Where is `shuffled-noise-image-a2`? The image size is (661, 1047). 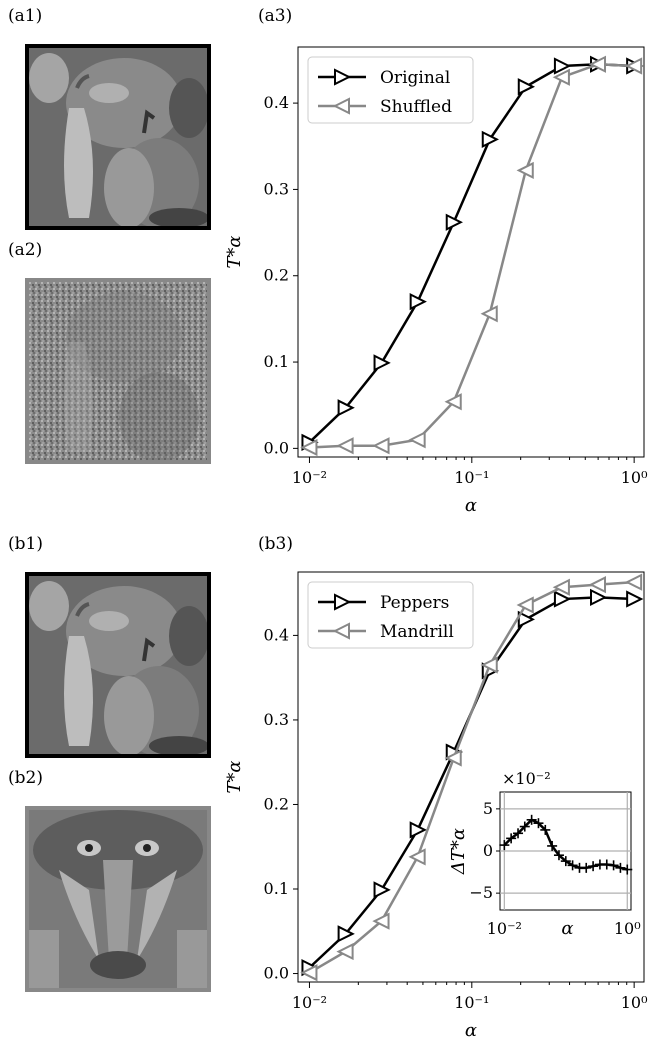
shuffled-noise-image-a2 is located at coordinates (118, 371).